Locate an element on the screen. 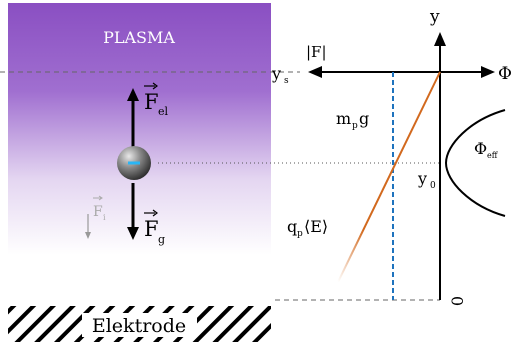 Image resolution: width=515 pixels, height=347 pixels. svg-text: ⟨E⟩ is located at coordinates (316, 226).